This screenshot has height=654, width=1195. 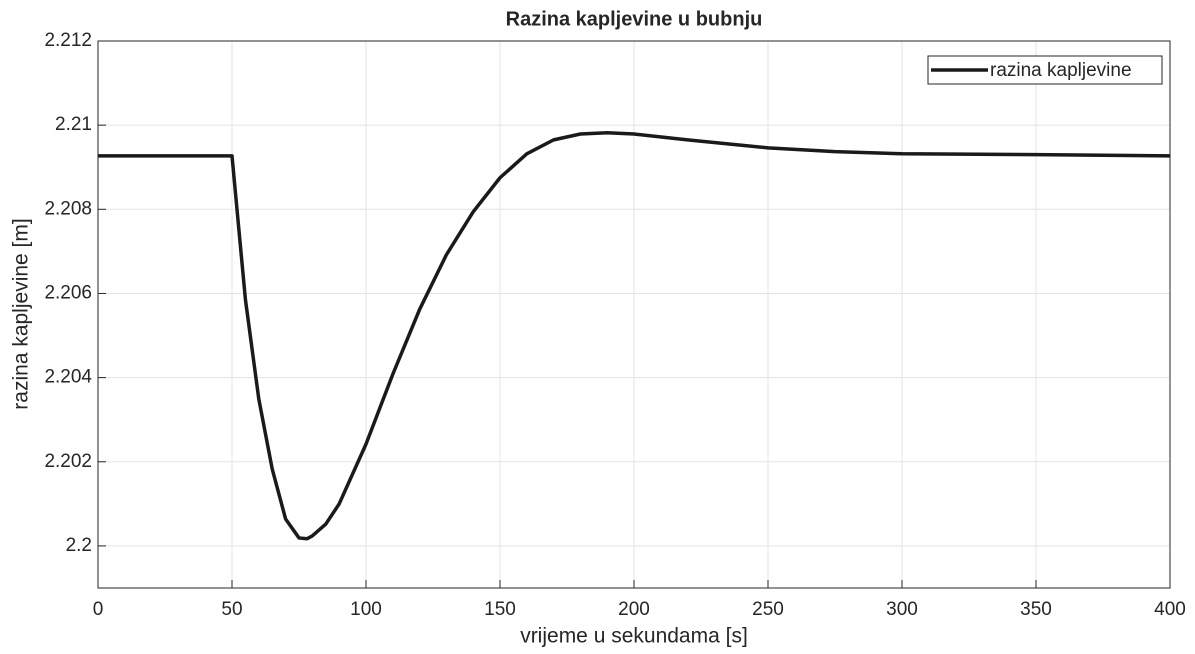 What do you see at coordinates (1036, 609) in the screenshot?
I see `x-tick-label: 350` at bounding box center [1036, 609].